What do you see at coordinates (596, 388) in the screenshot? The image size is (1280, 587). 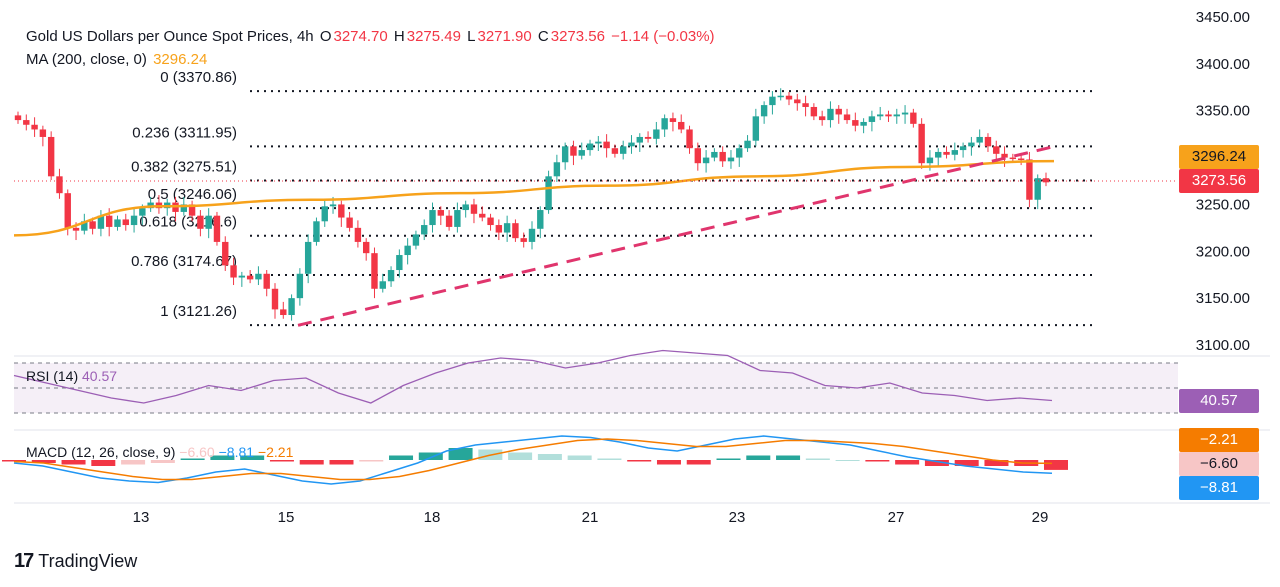 I see `rsi-band` at bounding box center [596, 388].